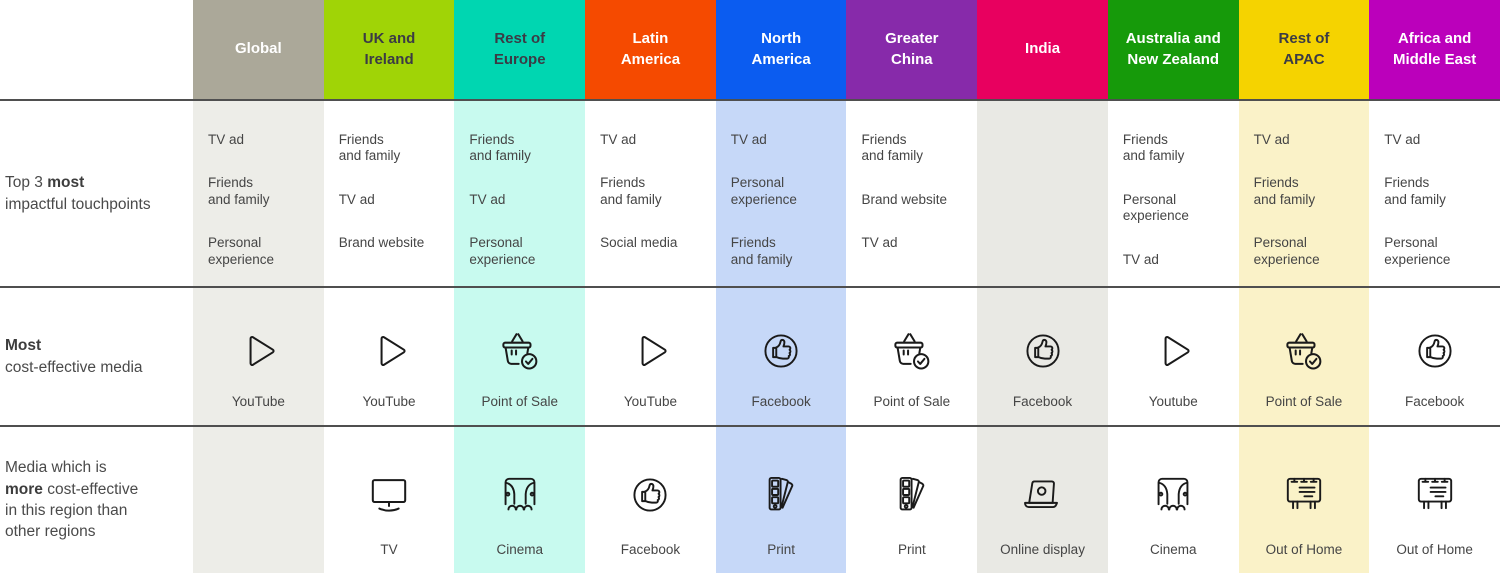 This screenshot has width=1500, height=573. I want to click on cell-top-media-india: Facebook, so click(1042, 356).